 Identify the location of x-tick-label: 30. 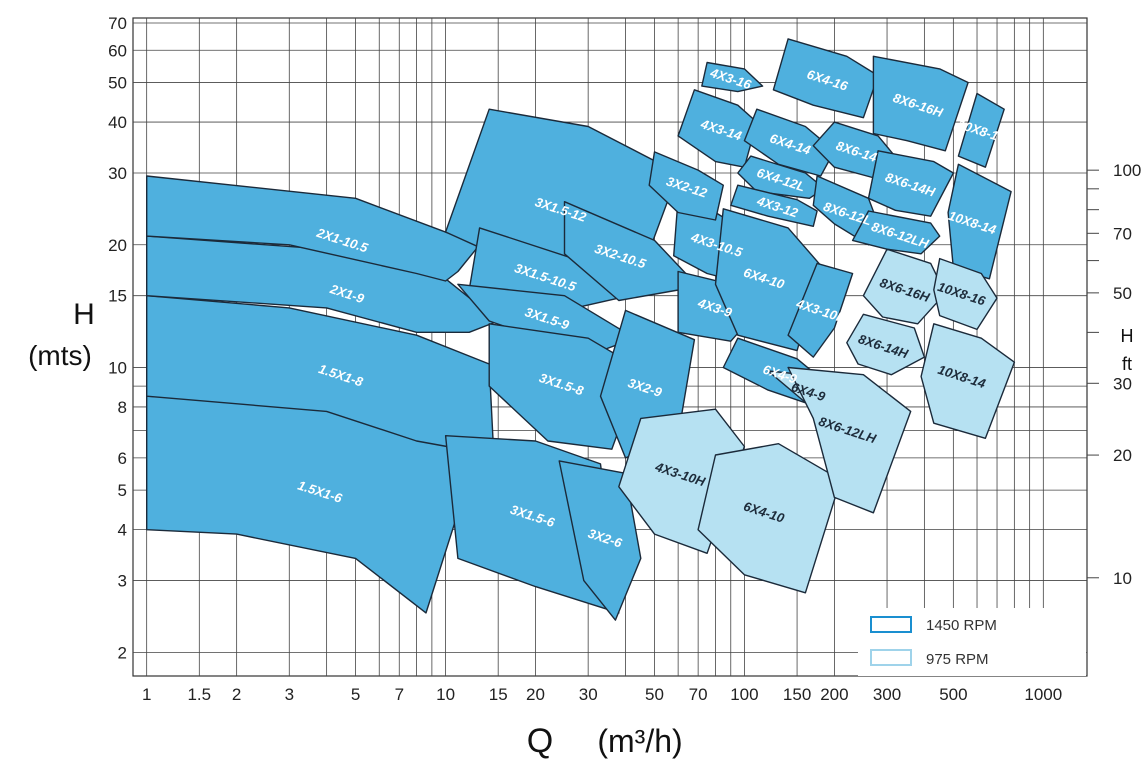
(588, 694).